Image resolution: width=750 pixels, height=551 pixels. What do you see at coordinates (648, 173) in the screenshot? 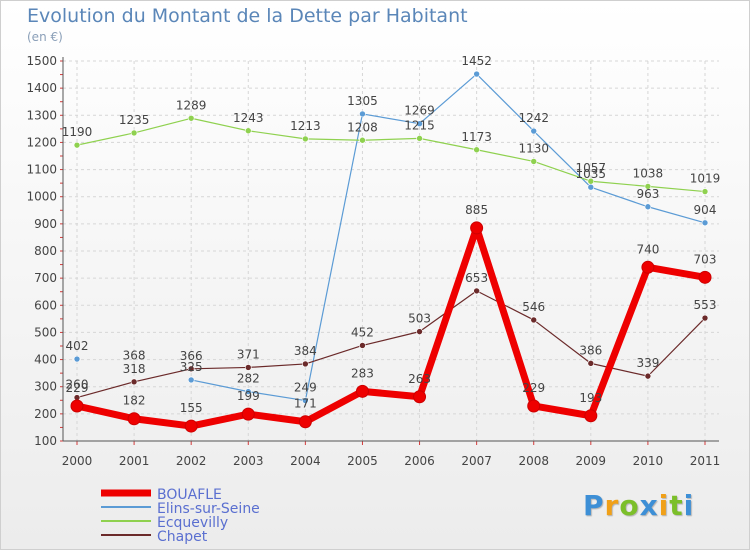
I see `data-label-ecquevilly: 1038` at bounding box center [648, 173].